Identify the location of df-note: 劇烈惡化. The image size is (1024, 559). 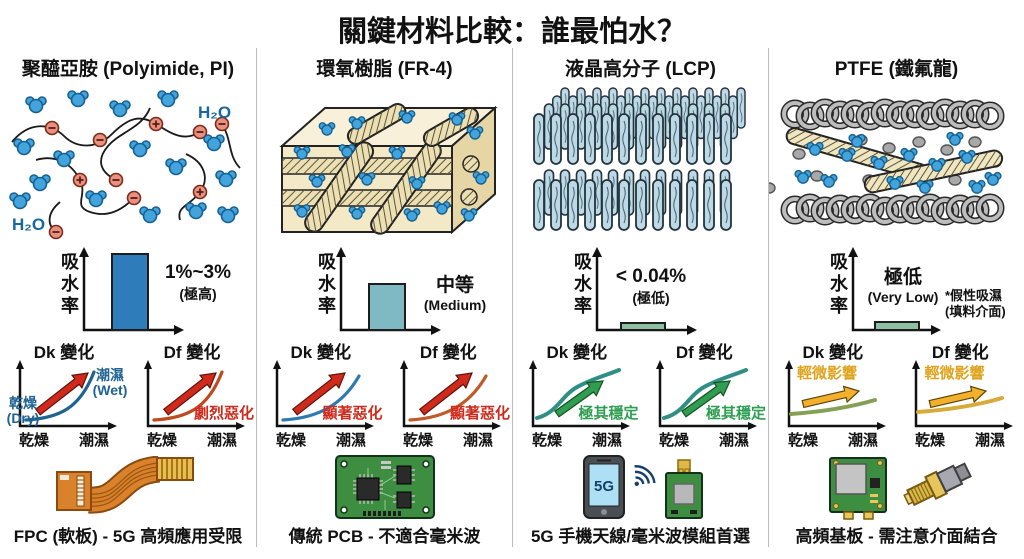
(223, 413).